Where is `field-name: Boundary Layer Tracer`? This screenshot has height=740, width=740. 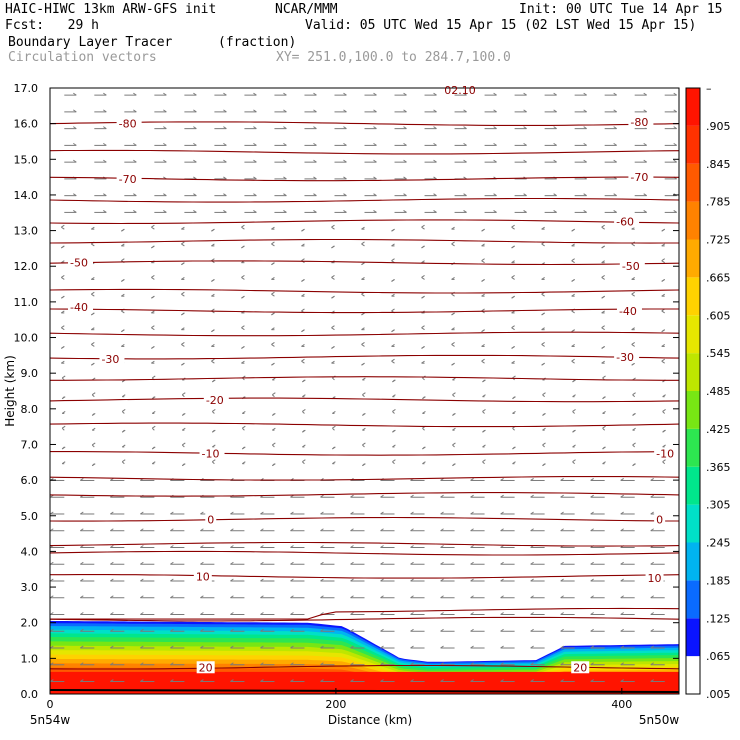
field-name: Boundary Layer Tracer is located at coordinates (90, 42).